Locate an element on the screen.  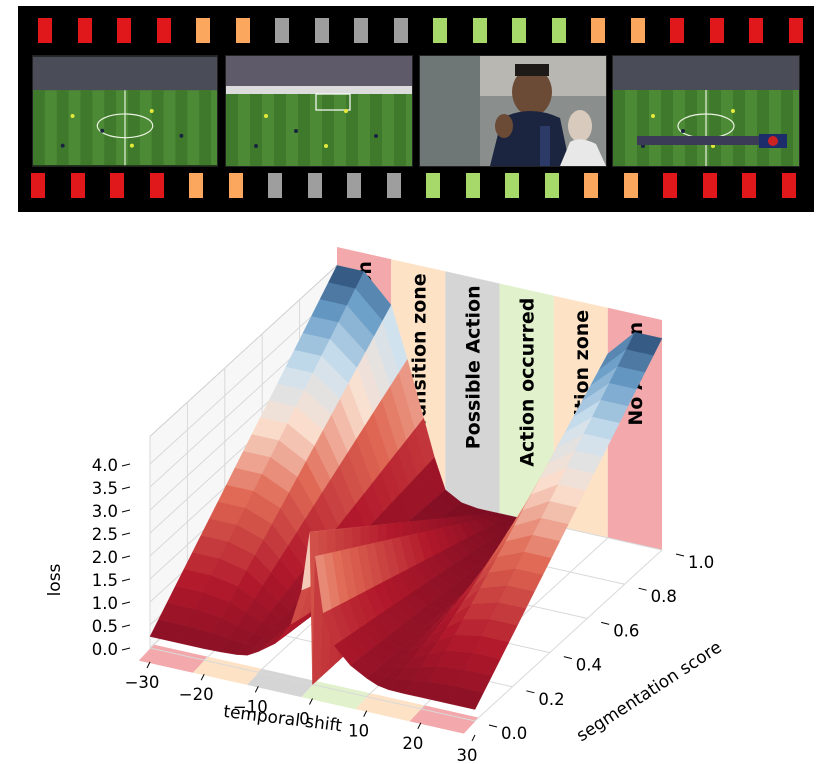
x-tick-label: 30 is located at coordinates (467, 755).